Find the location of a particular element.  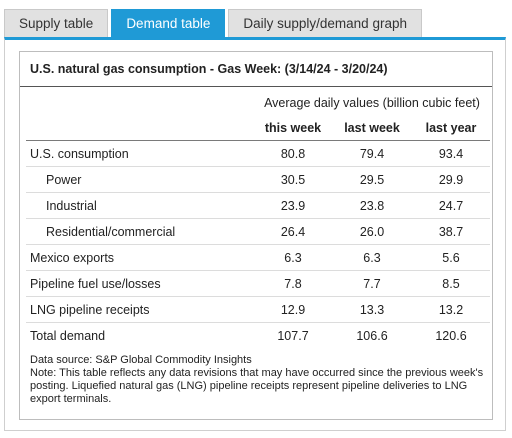

column-header-last-year: last year is located at coordinates (451, 128).